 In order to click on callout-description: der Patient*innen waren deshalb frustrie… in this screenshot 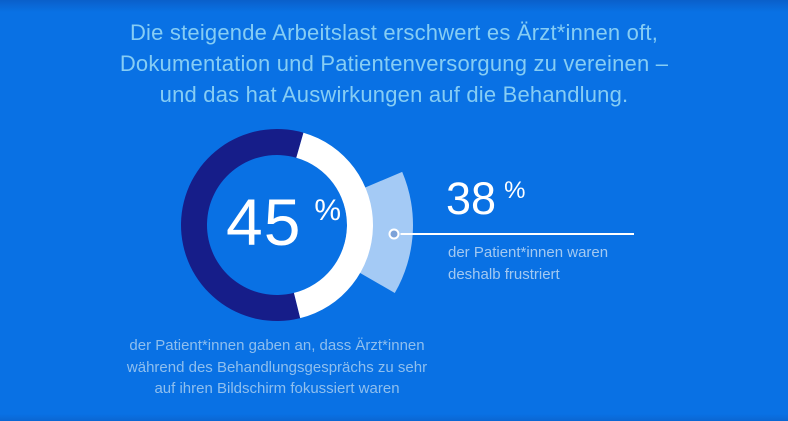, I will do `click(528, 264)`.